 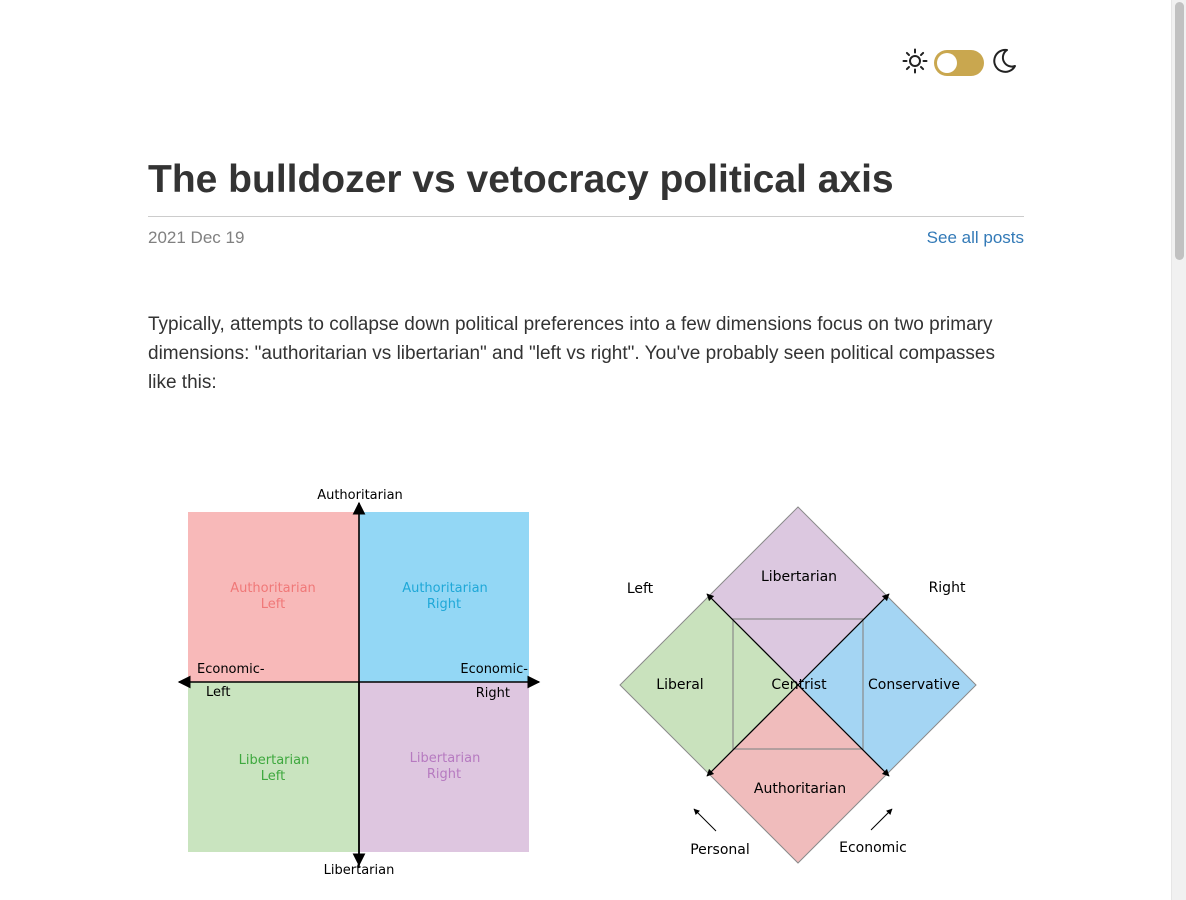 What do you see at coordinates (493, 693) in the screenshot?
I see `axis-label-right-2: Right` at bounding box center [493, 693].